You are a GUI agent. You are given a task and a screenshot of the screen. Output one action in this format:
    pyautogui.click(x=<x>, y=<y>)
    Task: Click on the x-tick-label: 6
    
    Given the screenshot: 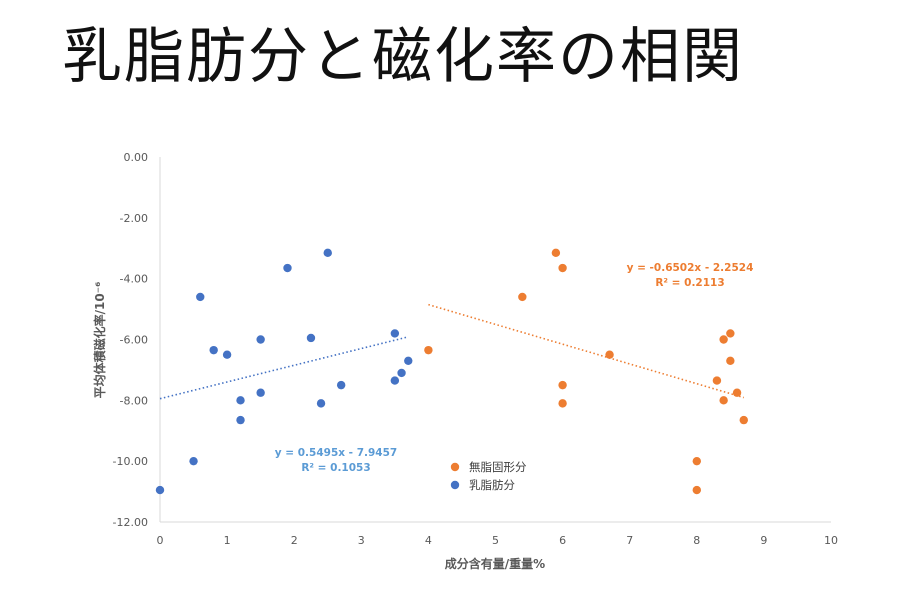 What is the action you would take?
    pyautogui.click(x=562, y=540)
    